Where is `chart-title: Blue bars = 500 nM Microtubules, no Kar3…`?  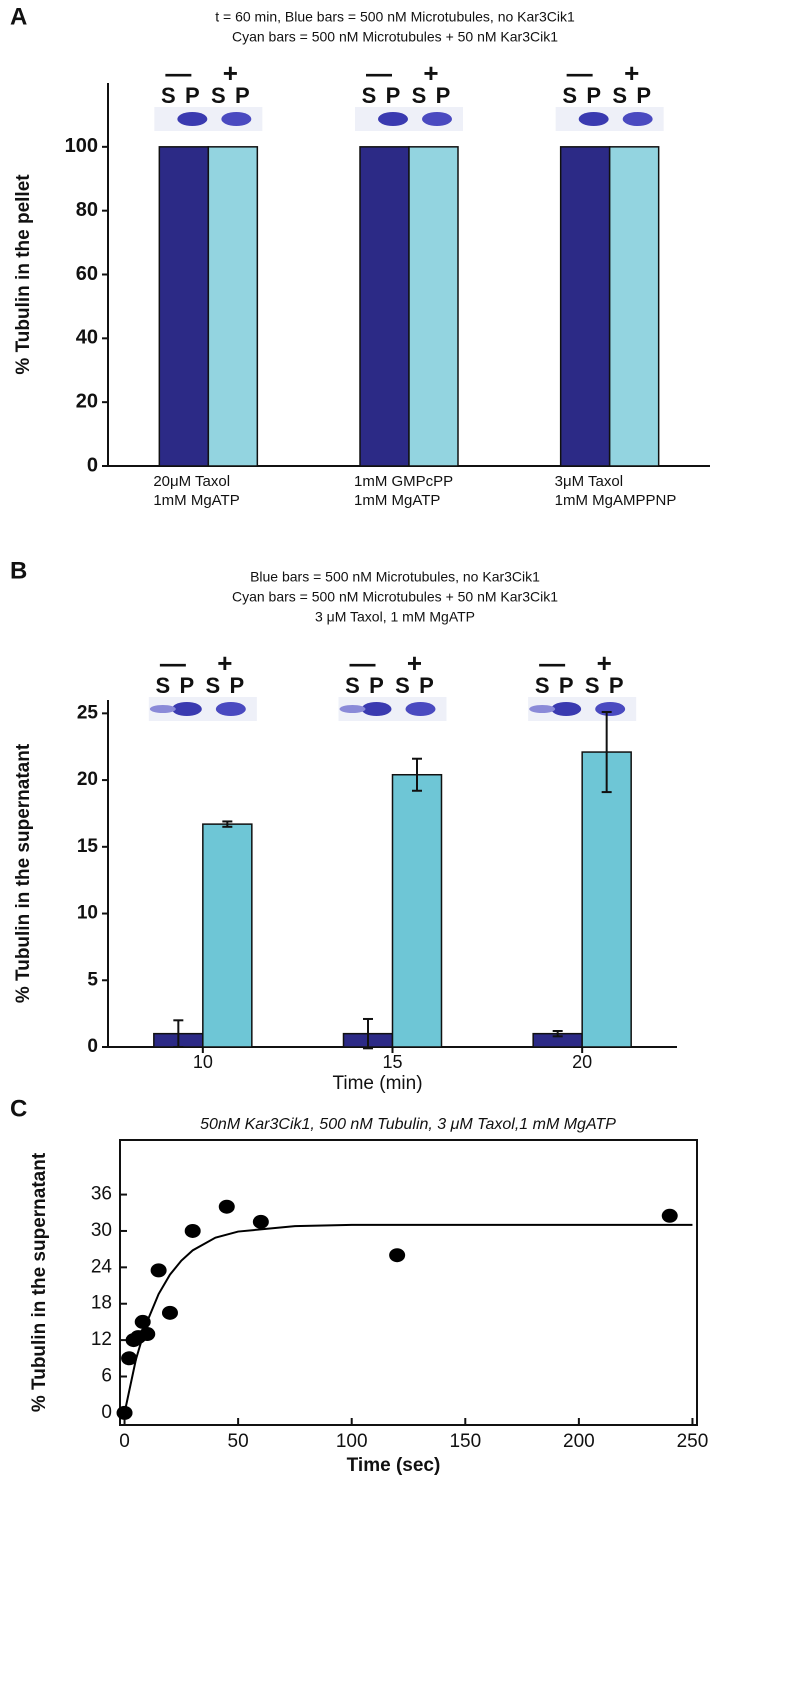 chart-title: Blue bars = 500 nM Microtubules, no Kar3… is located at coordinates (395, 577).